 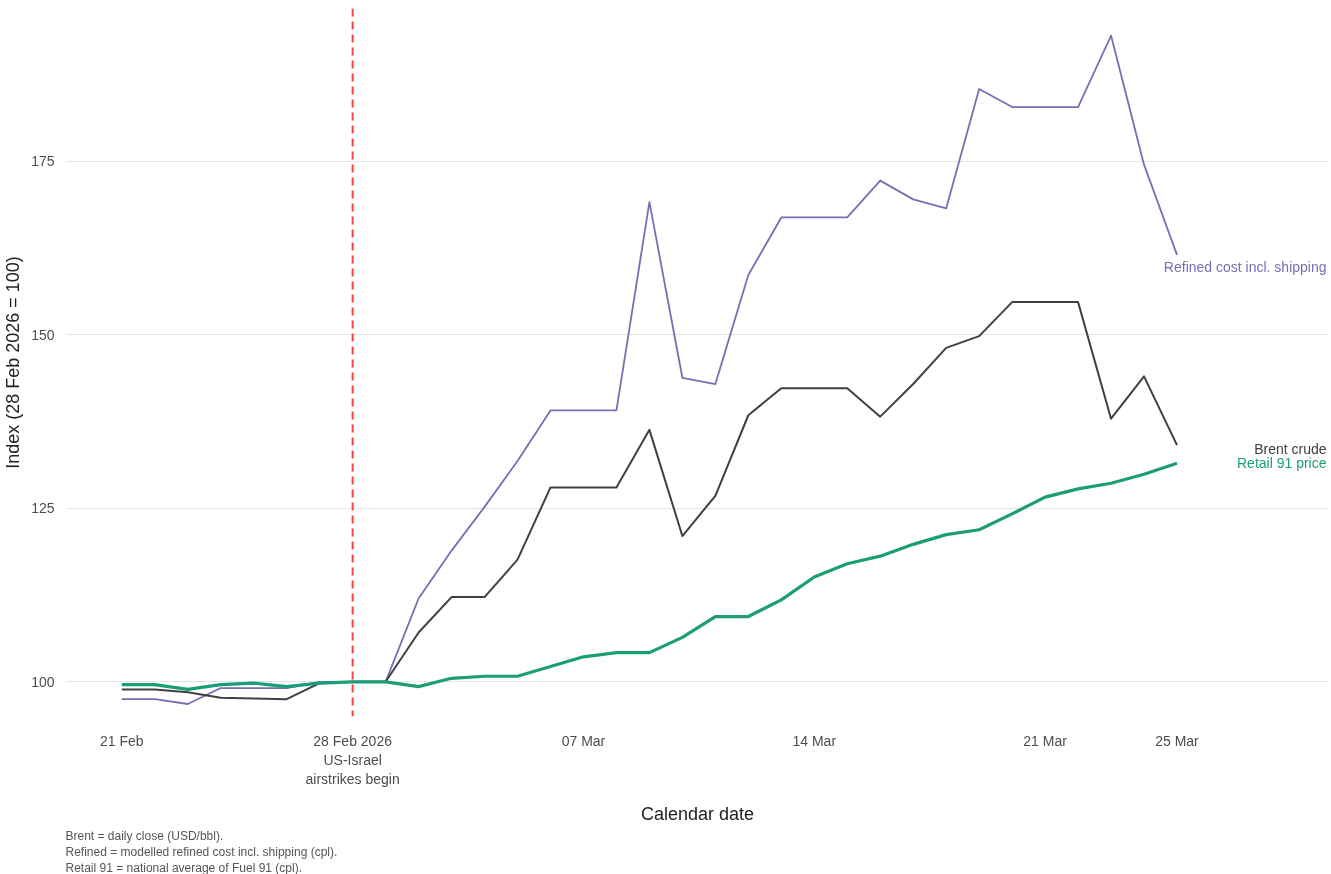 I want to click on y-axis-title: Index (28 Feb 2026 = 100), so click(x=13, y=362).